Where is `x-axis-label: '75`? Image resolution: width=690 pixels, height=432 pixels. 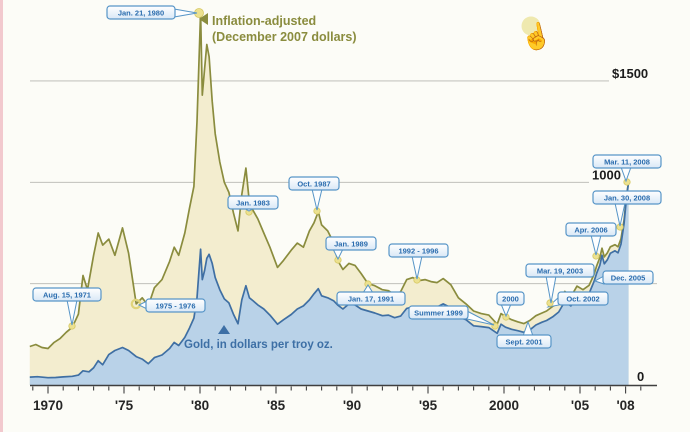 x-axis-label: '75 is located at coordinates (124, 405).